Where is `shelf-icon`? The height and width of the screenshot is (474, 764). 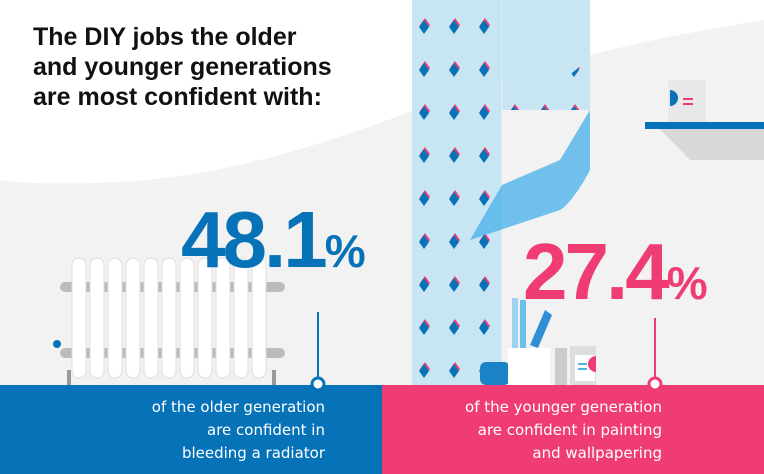
shelf-icon is located at coordinates (704, 120).